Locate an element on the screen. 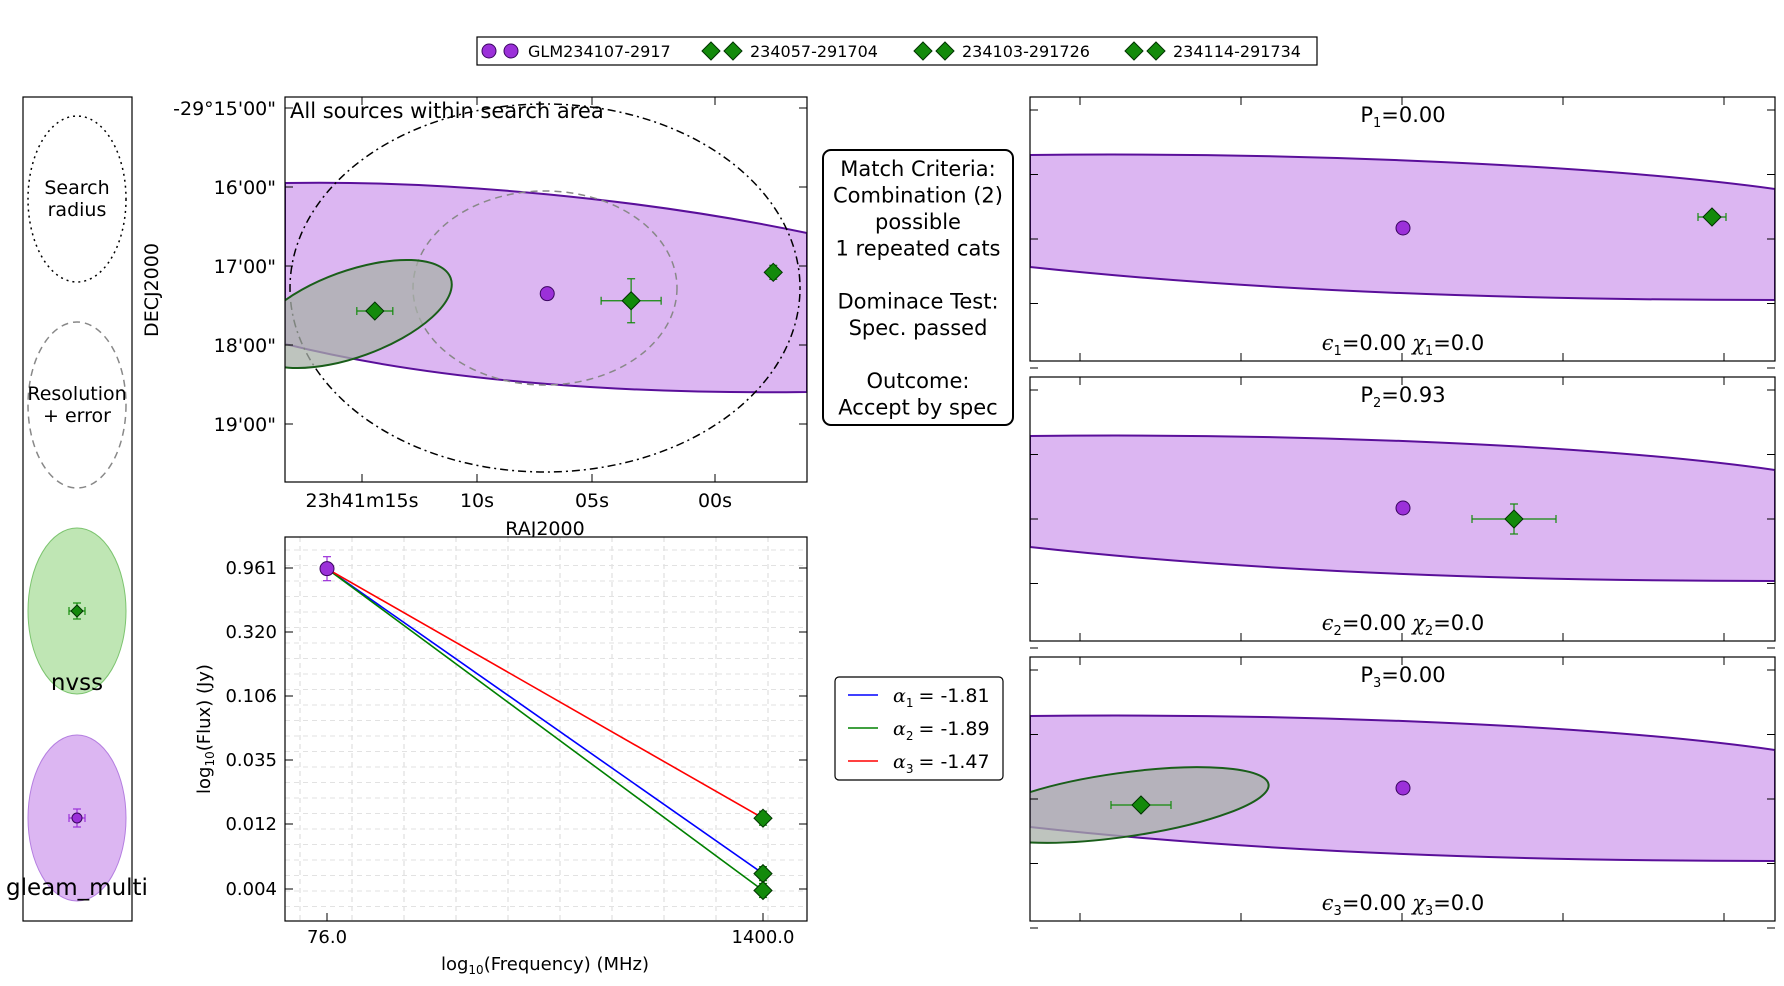 This screenshot has height=986, width=1784. spectrum-y-tick-label: 0.035 is located at coordinates (251, 760).